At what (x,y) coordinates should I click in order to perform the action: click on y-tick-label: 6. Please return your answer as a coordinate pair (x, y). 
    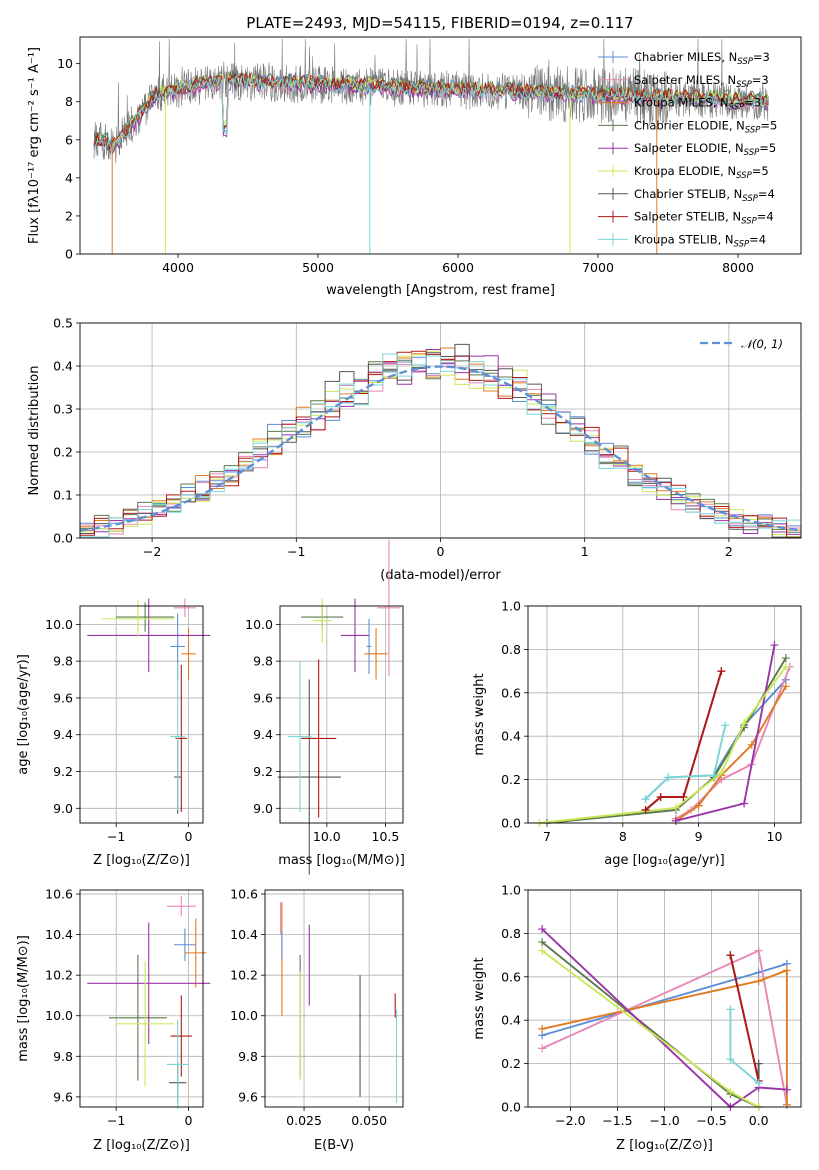
    Looking at the image, I should click on (69, 139).